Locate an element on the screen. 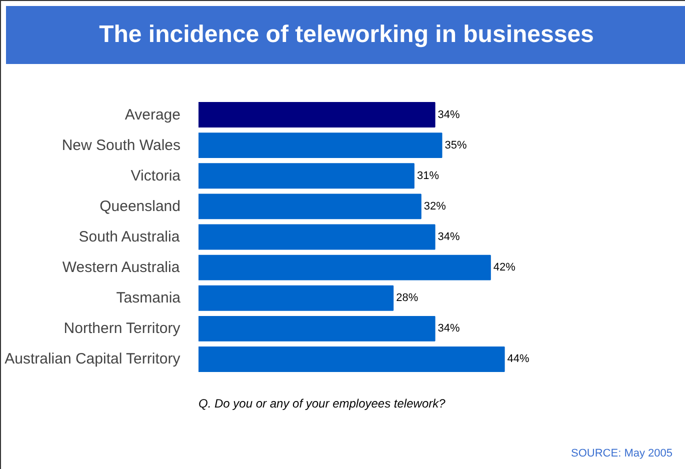 Image resolution: width=685 pixels, height=469 pixels. data-label: 35% is located at coordinates (455, 145).